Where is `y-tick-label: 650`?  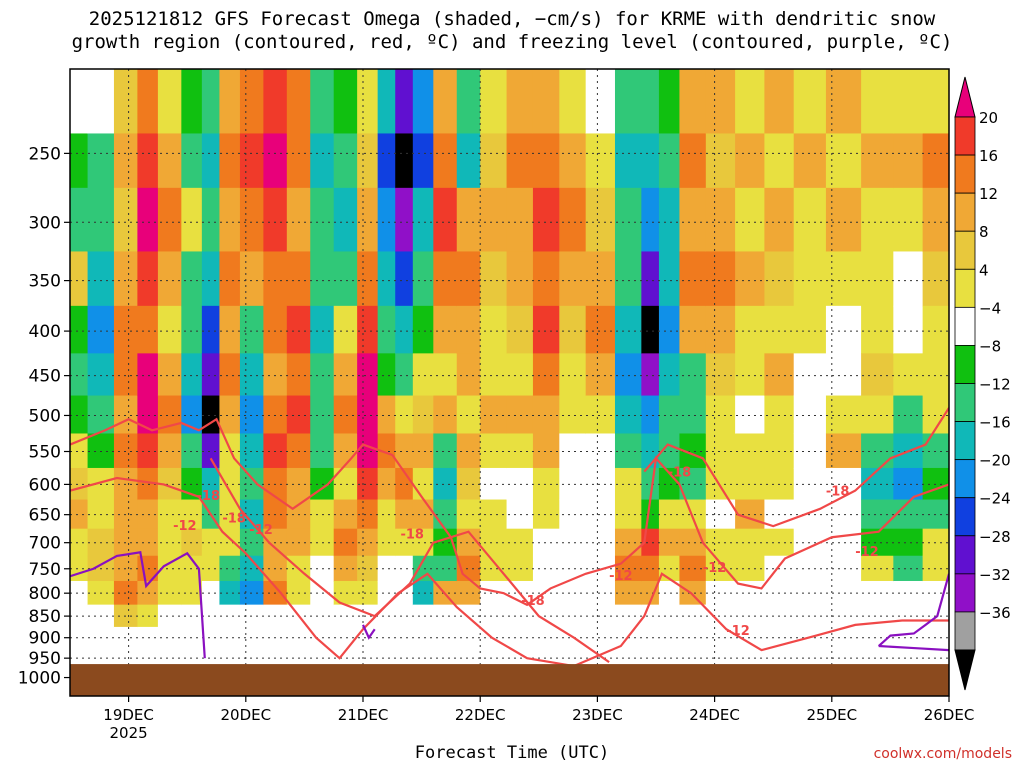 y-tick-label: 650 is located at coordinates (45, 516).